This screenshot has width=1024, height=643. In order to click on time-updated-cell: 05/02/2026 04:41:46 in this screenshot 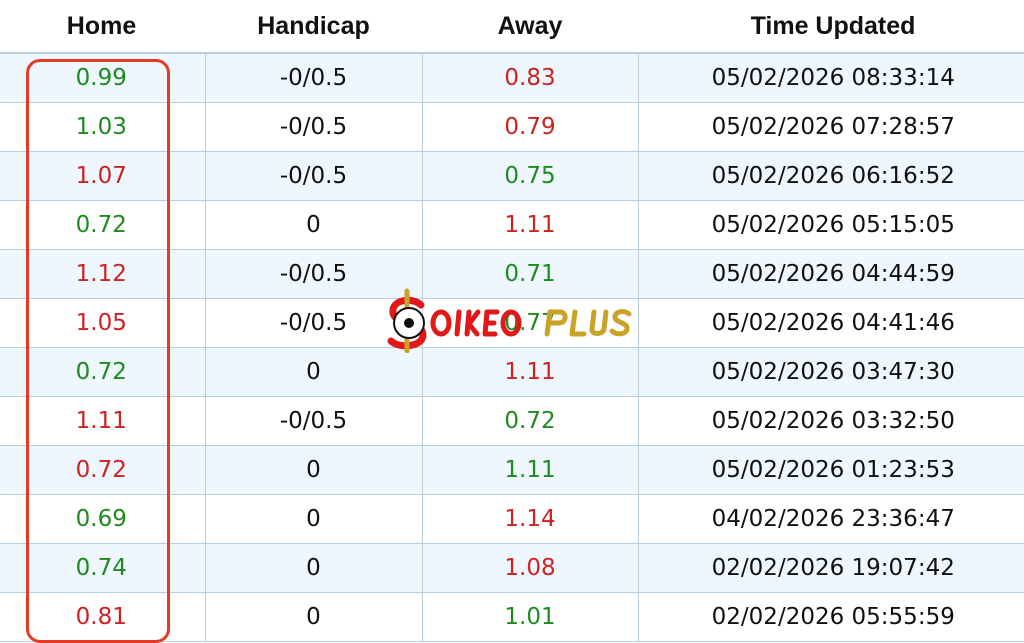, I will do `click(830, 323)`.